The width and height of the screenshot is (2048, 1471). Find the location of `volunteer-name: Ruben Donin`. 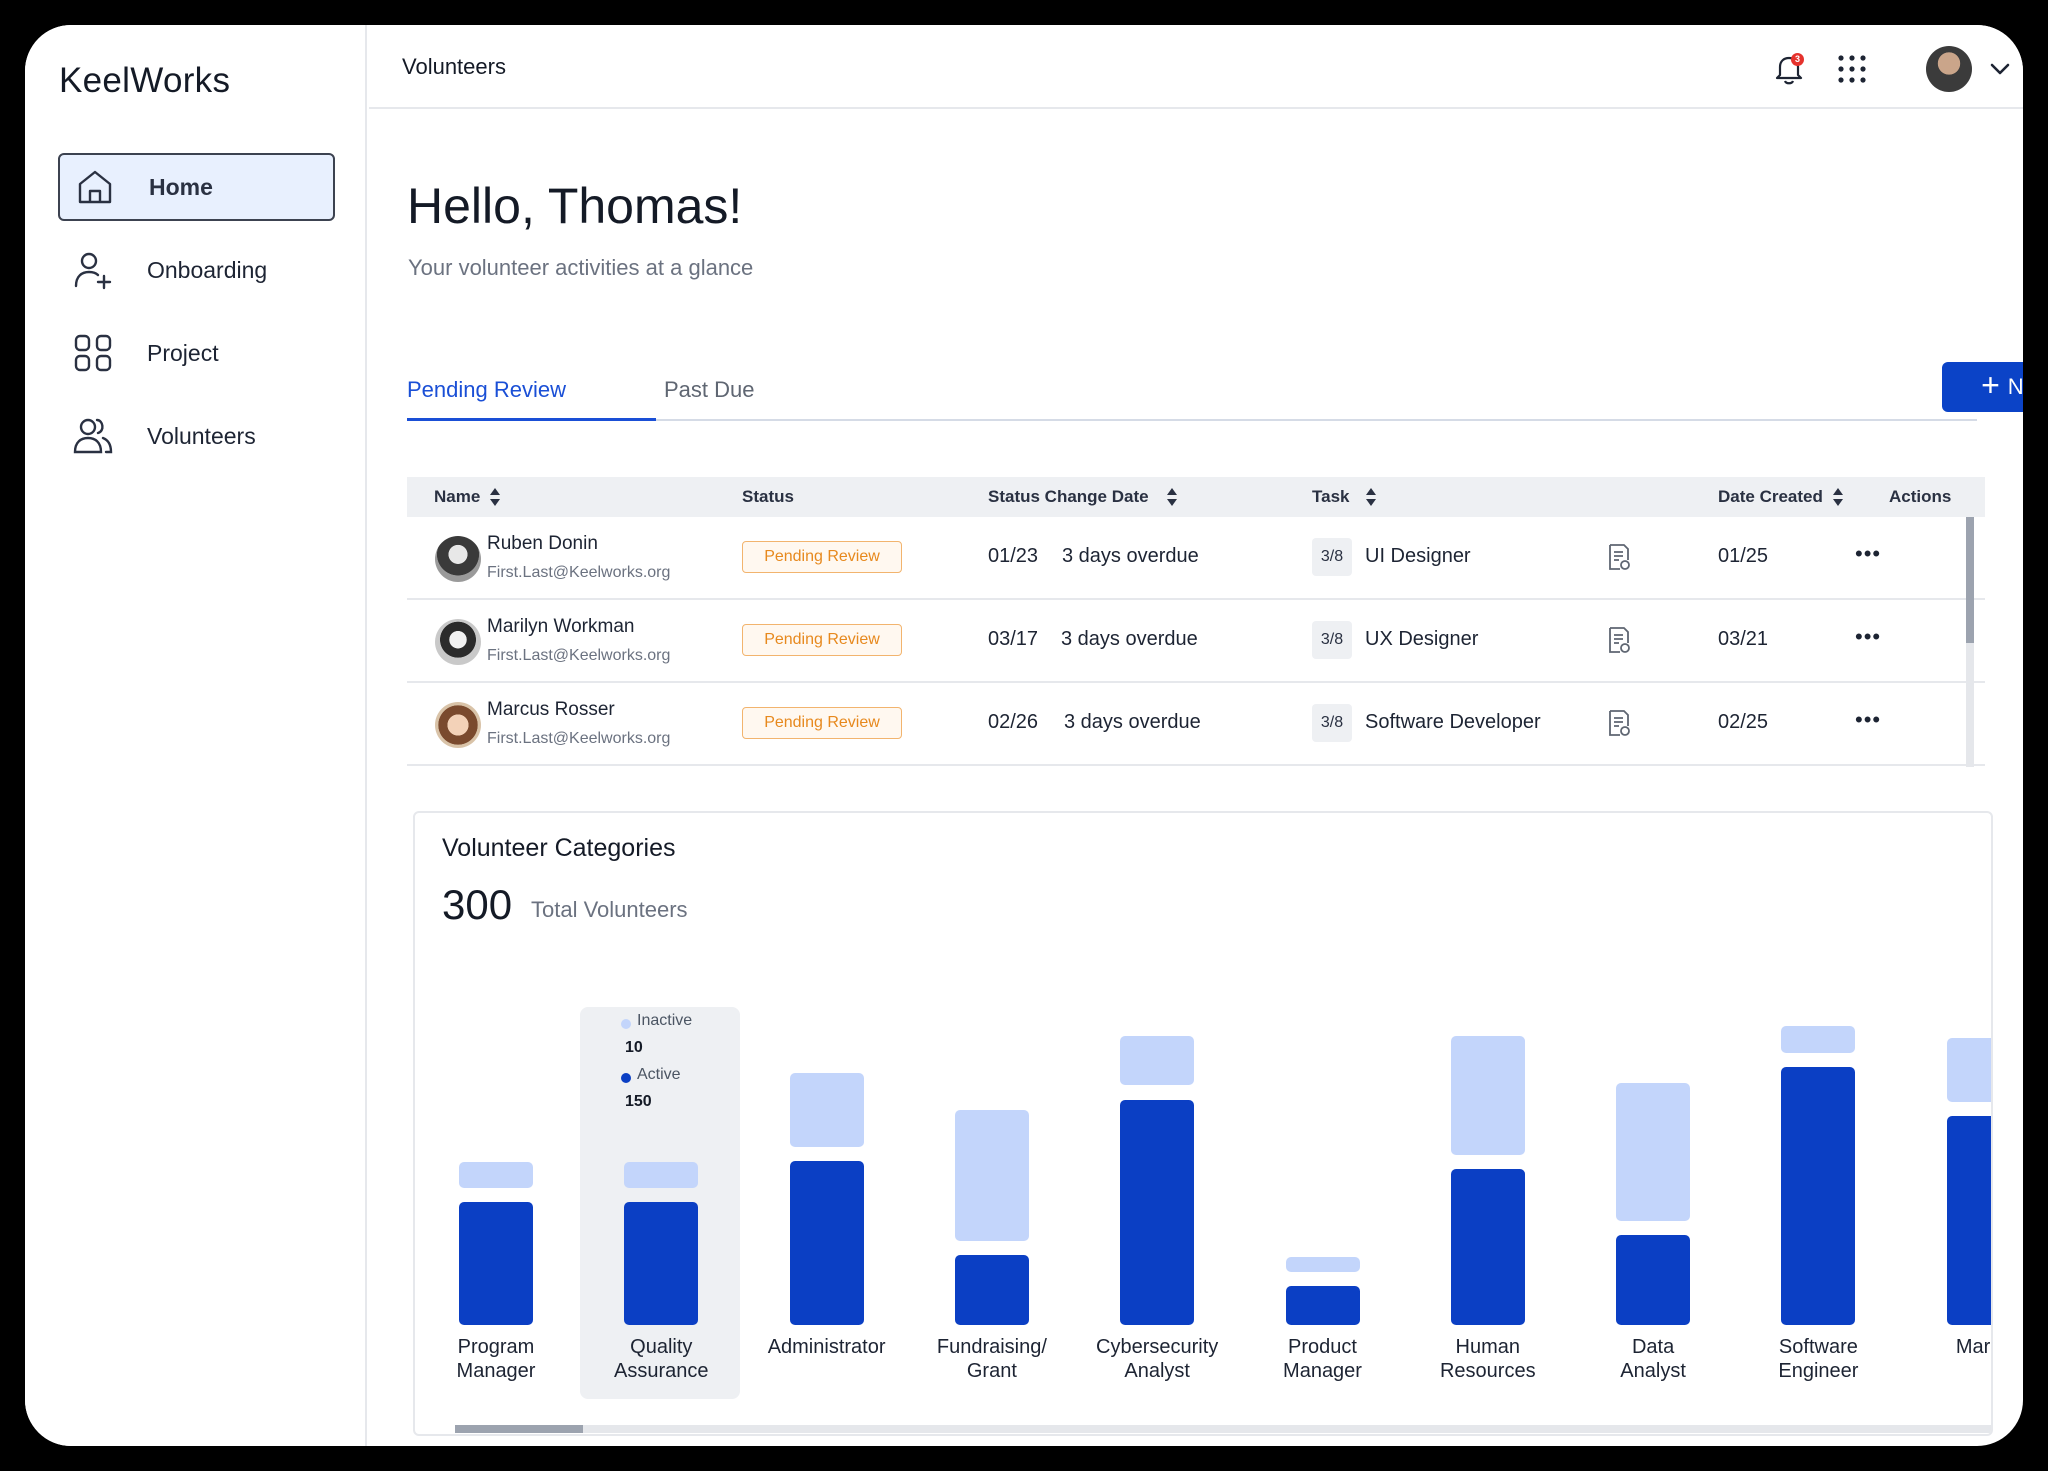

volunteer-name: Ruben Donin is located at coordinates (542, 543).